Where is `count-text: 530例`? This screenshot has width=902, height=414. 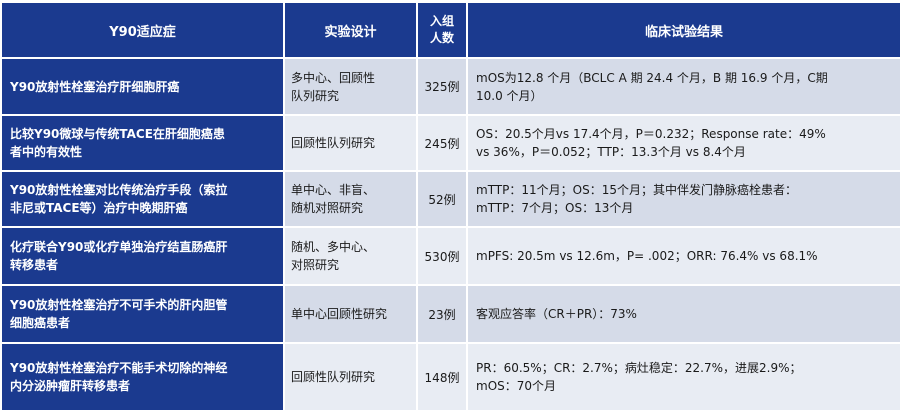
count-text: 530例 is located at coordinates (442, 256).